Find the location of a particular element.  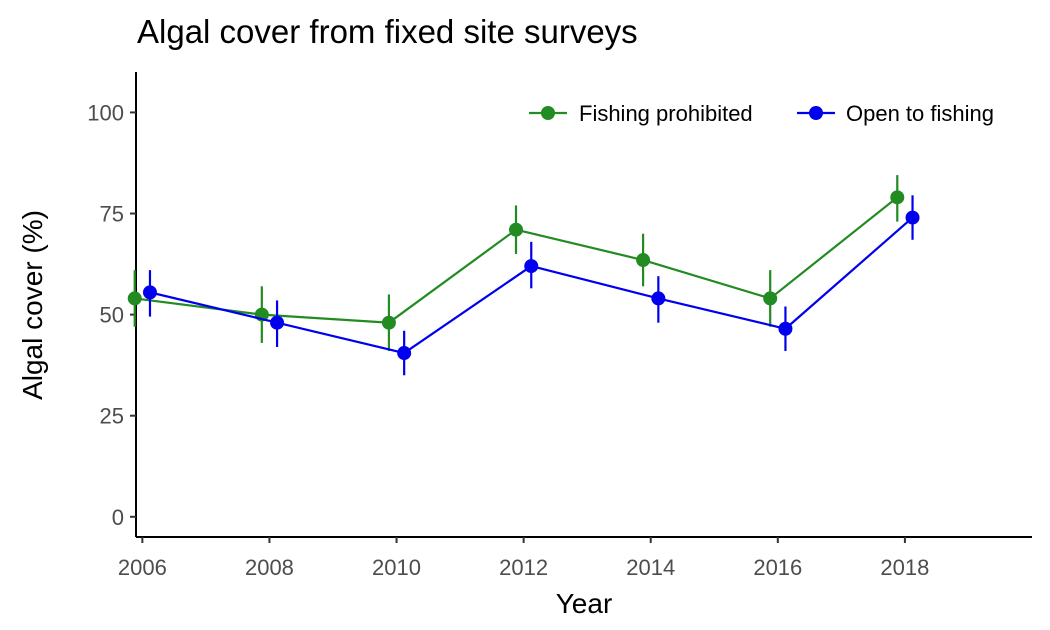

y-tick-label: 0 is located at coordinates (118, 517).